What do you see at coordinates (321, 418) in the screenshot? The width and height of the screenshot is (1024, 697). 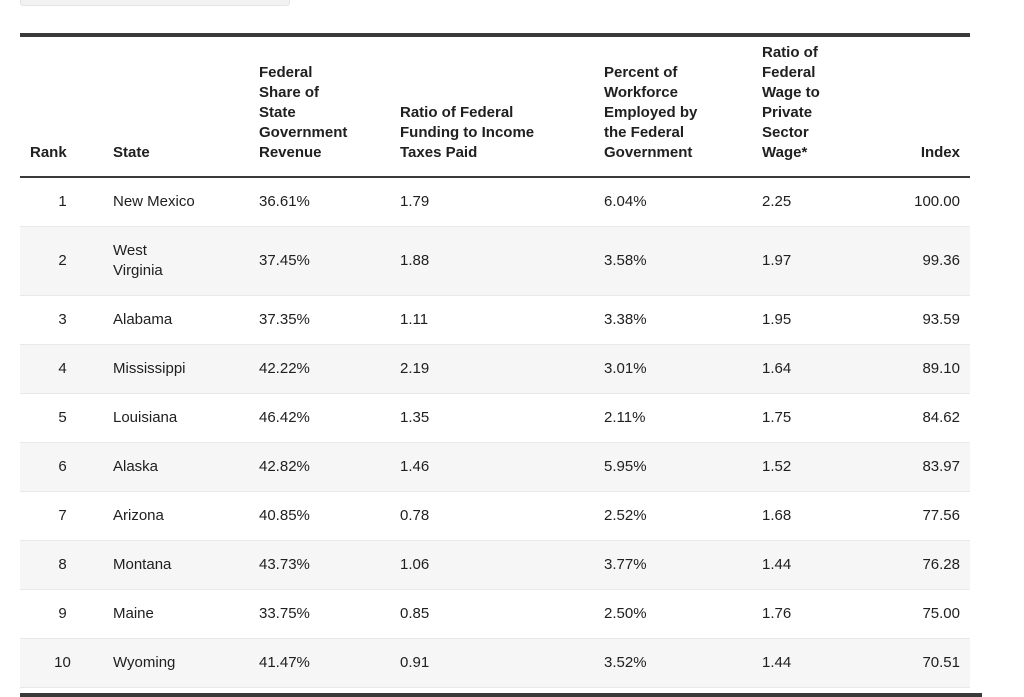 I see `cell-fed_share: 46.42%` at bounding box center [321, 418].